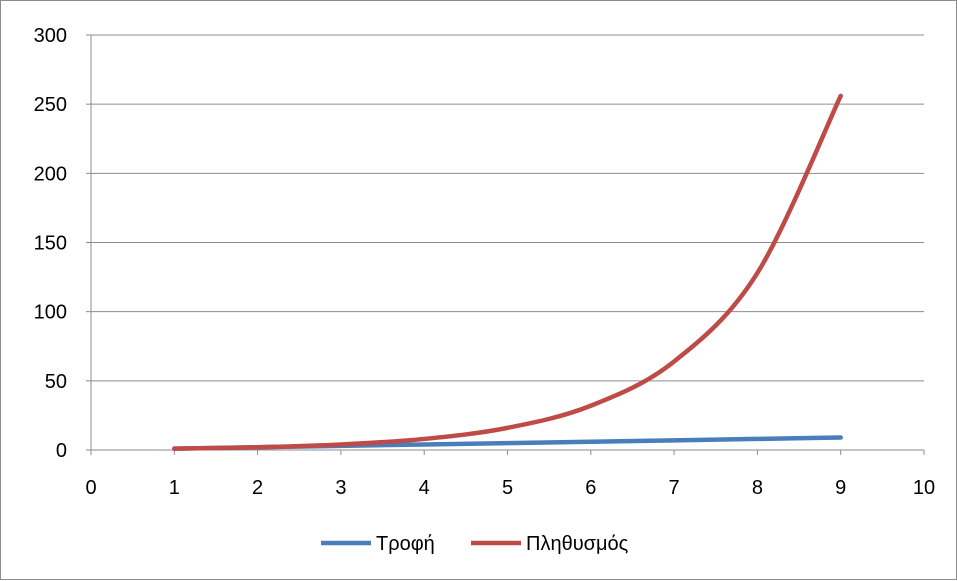 The width and height of the screenshot is (957, 581). Describe the element at coordinates (61, 451) in the screenshot. I see `y-tick-label-0: 0` at that location.